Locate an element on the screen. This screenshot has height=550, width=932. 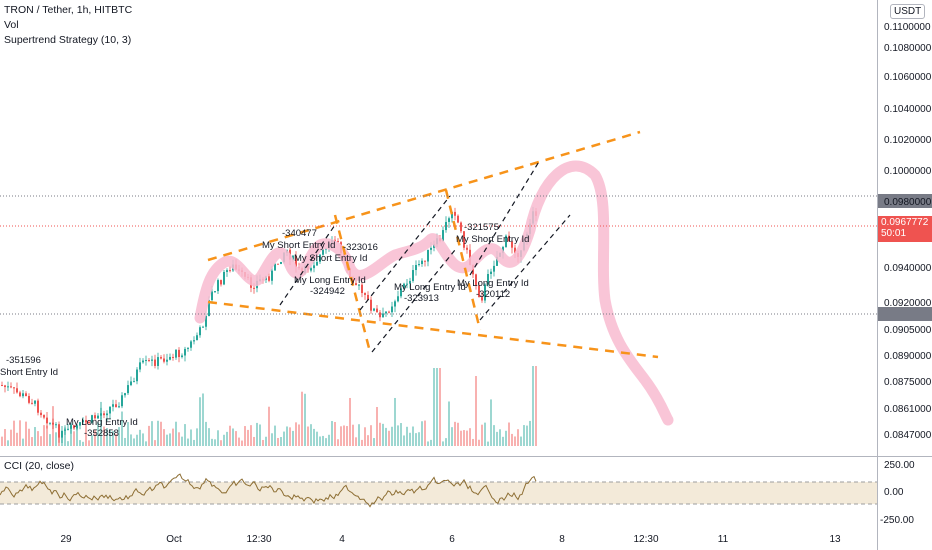
time-tick: 6 is located at coordinates (452, 539).